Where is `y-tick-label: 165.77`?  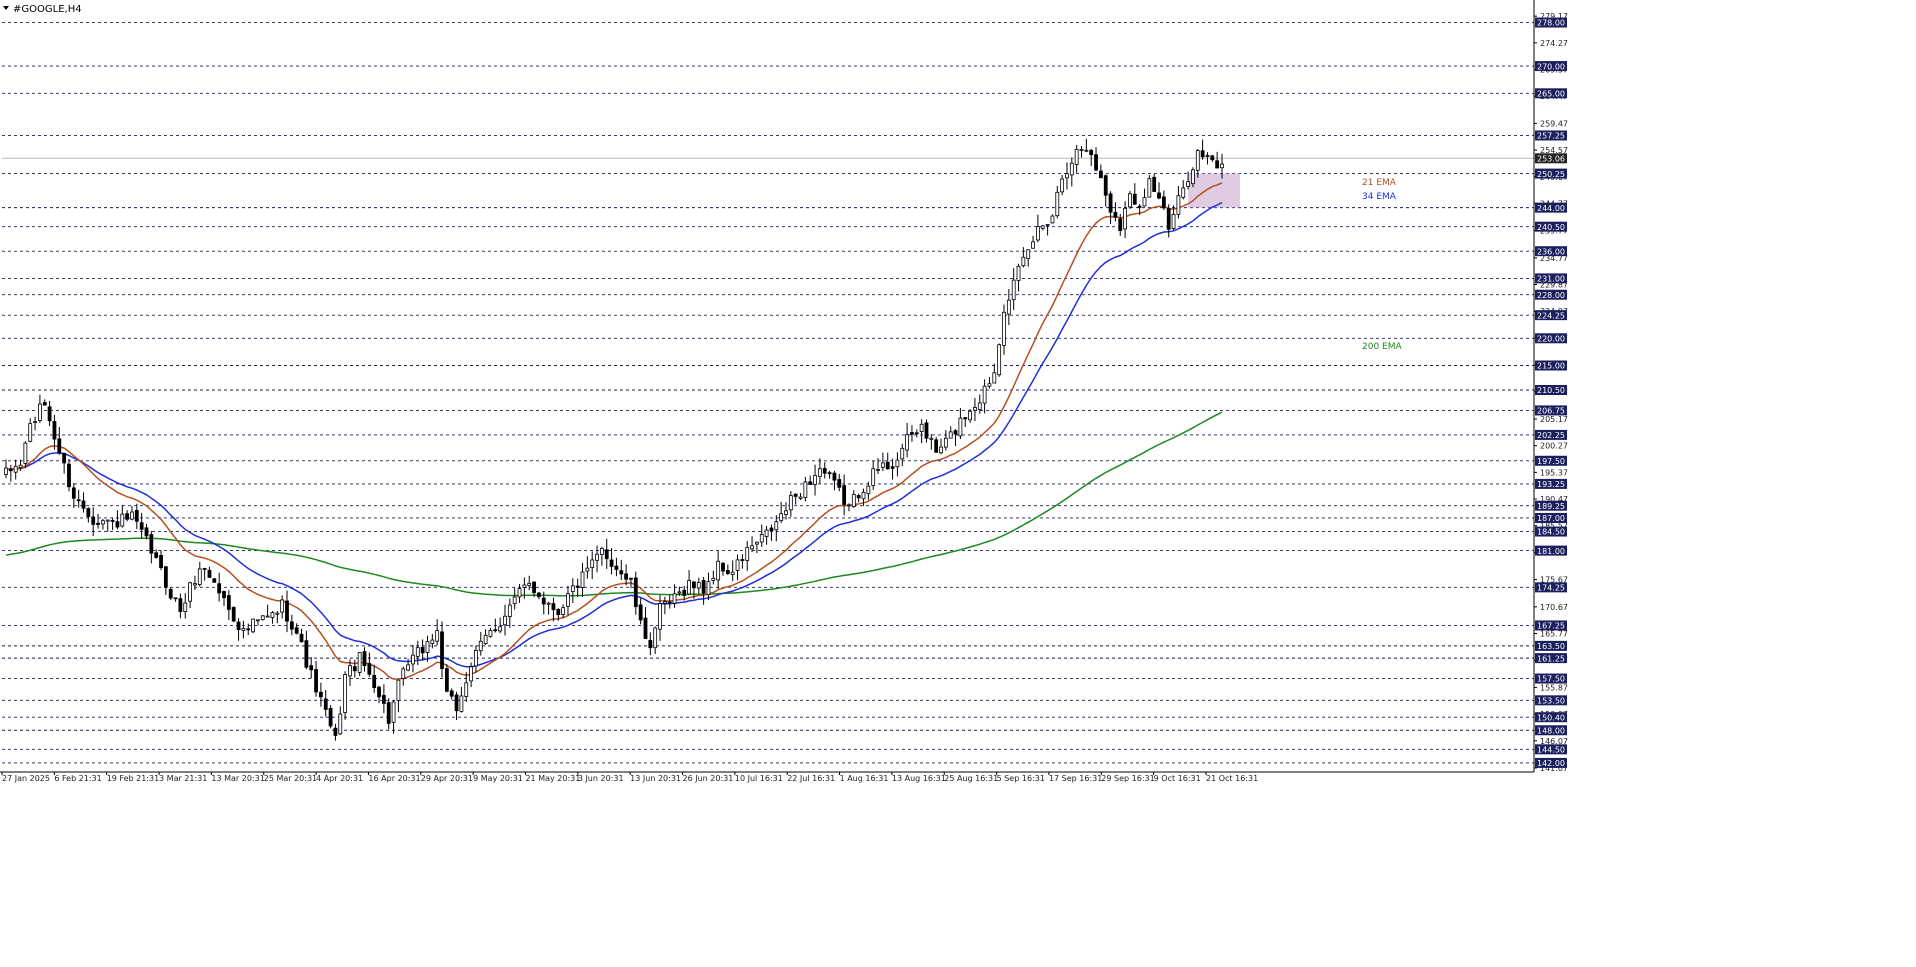 y-tick-label: 165.77 is located at coordinates (1554, 634).